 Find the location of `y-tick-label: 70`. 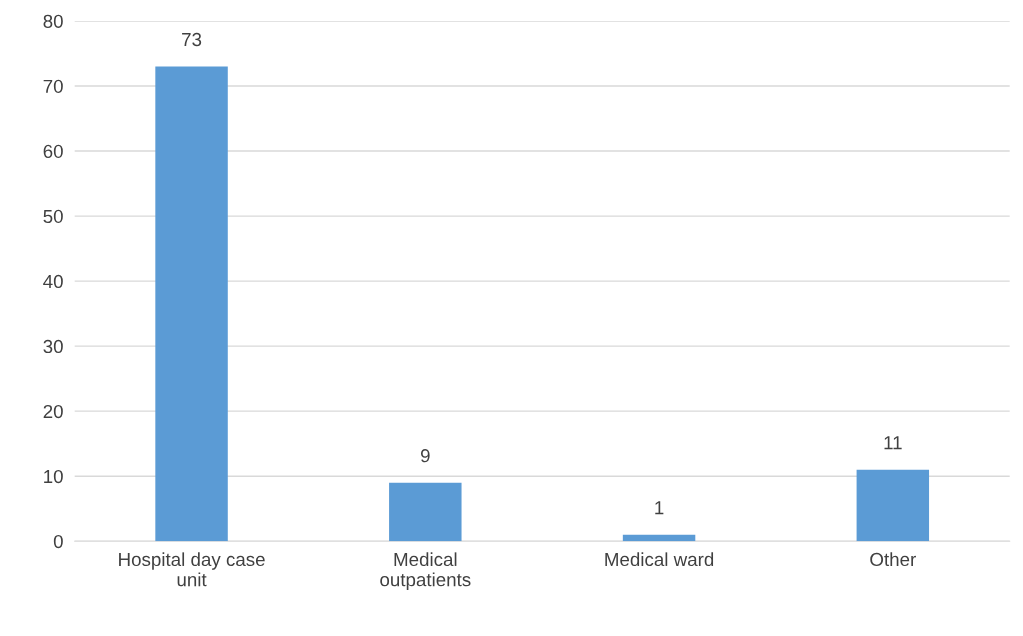

y-tick-label: 70 is located at coordinates (53, 86).